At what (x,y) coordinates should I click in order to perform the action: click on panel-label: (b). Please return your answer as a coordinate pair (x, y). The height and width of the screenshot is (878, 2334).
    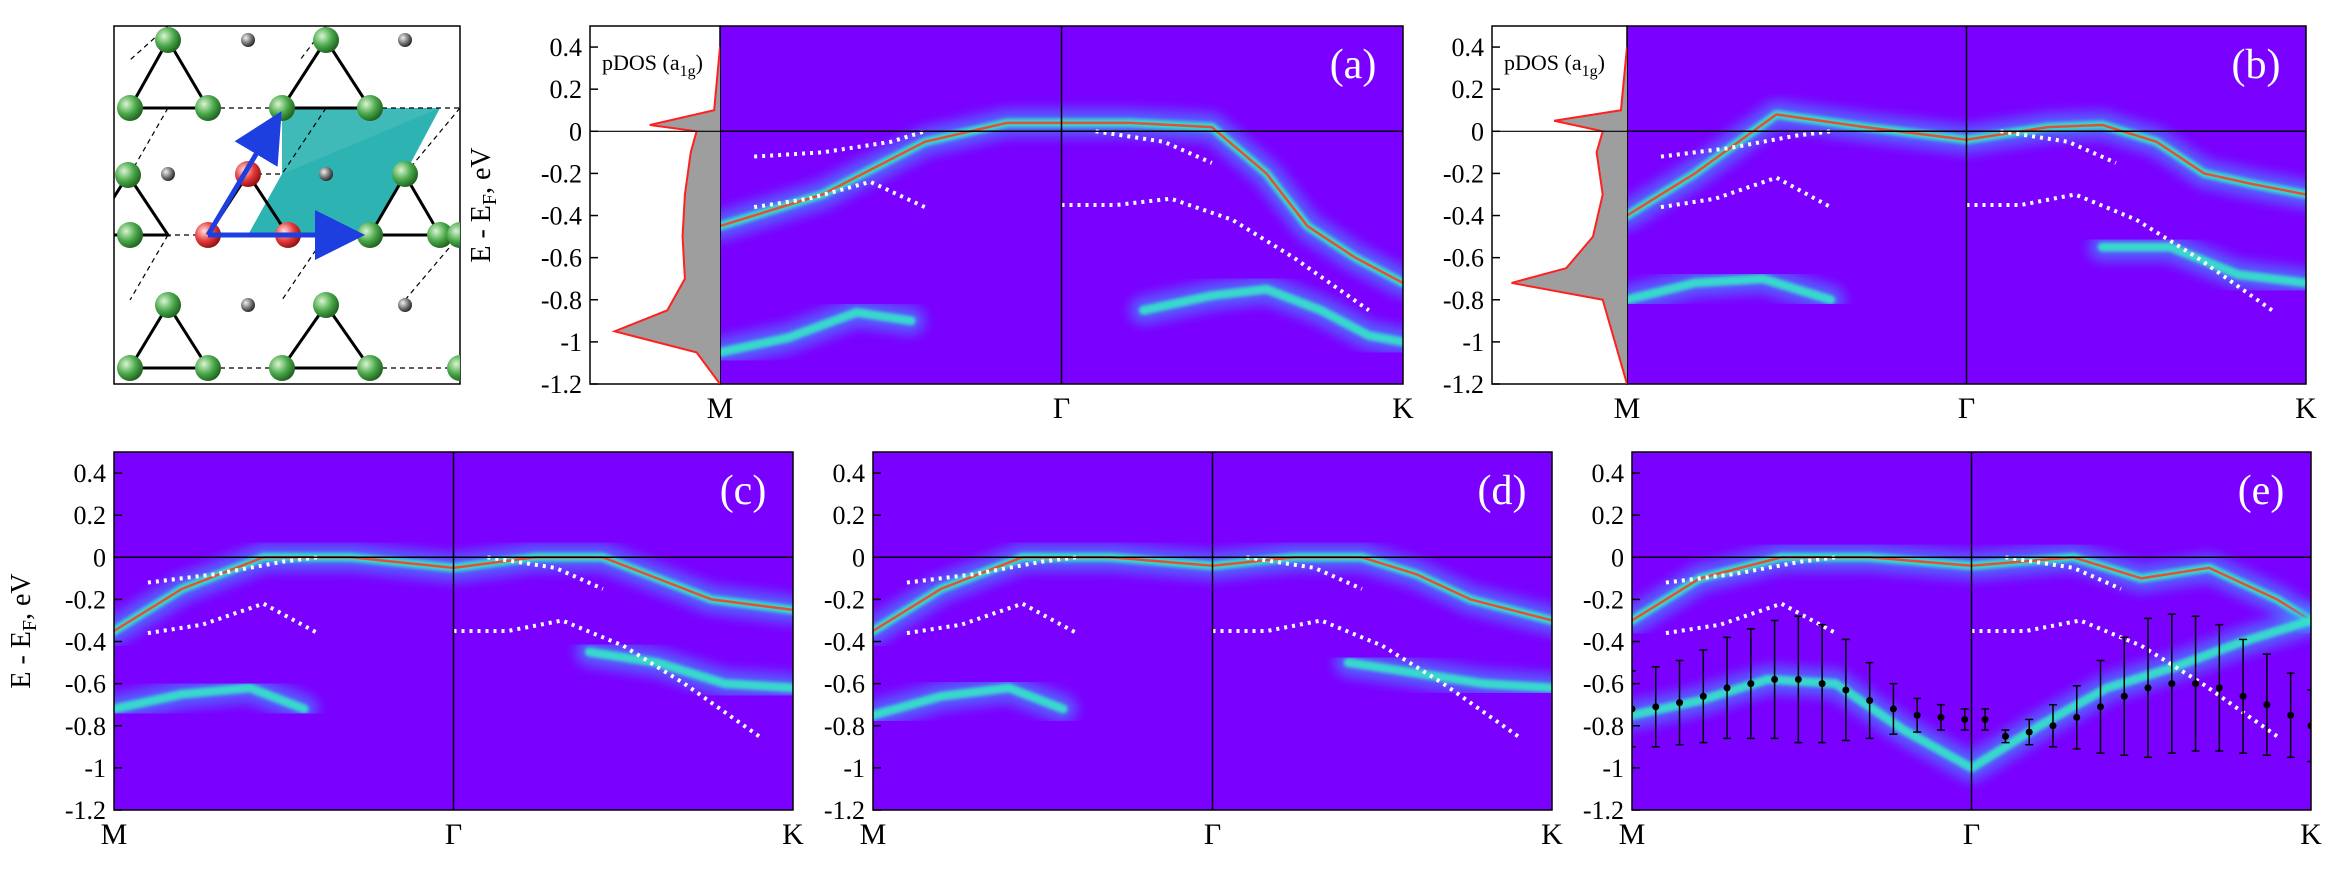
    Looking at the image, I should click on (2256, 65).